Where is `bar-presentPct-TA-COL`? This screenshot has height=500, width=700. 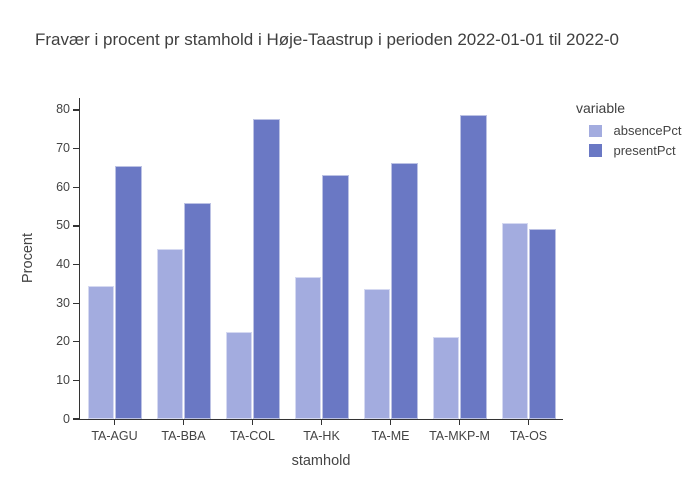
bar-presentPct-TA-COL is located at coordinates (266, 269).